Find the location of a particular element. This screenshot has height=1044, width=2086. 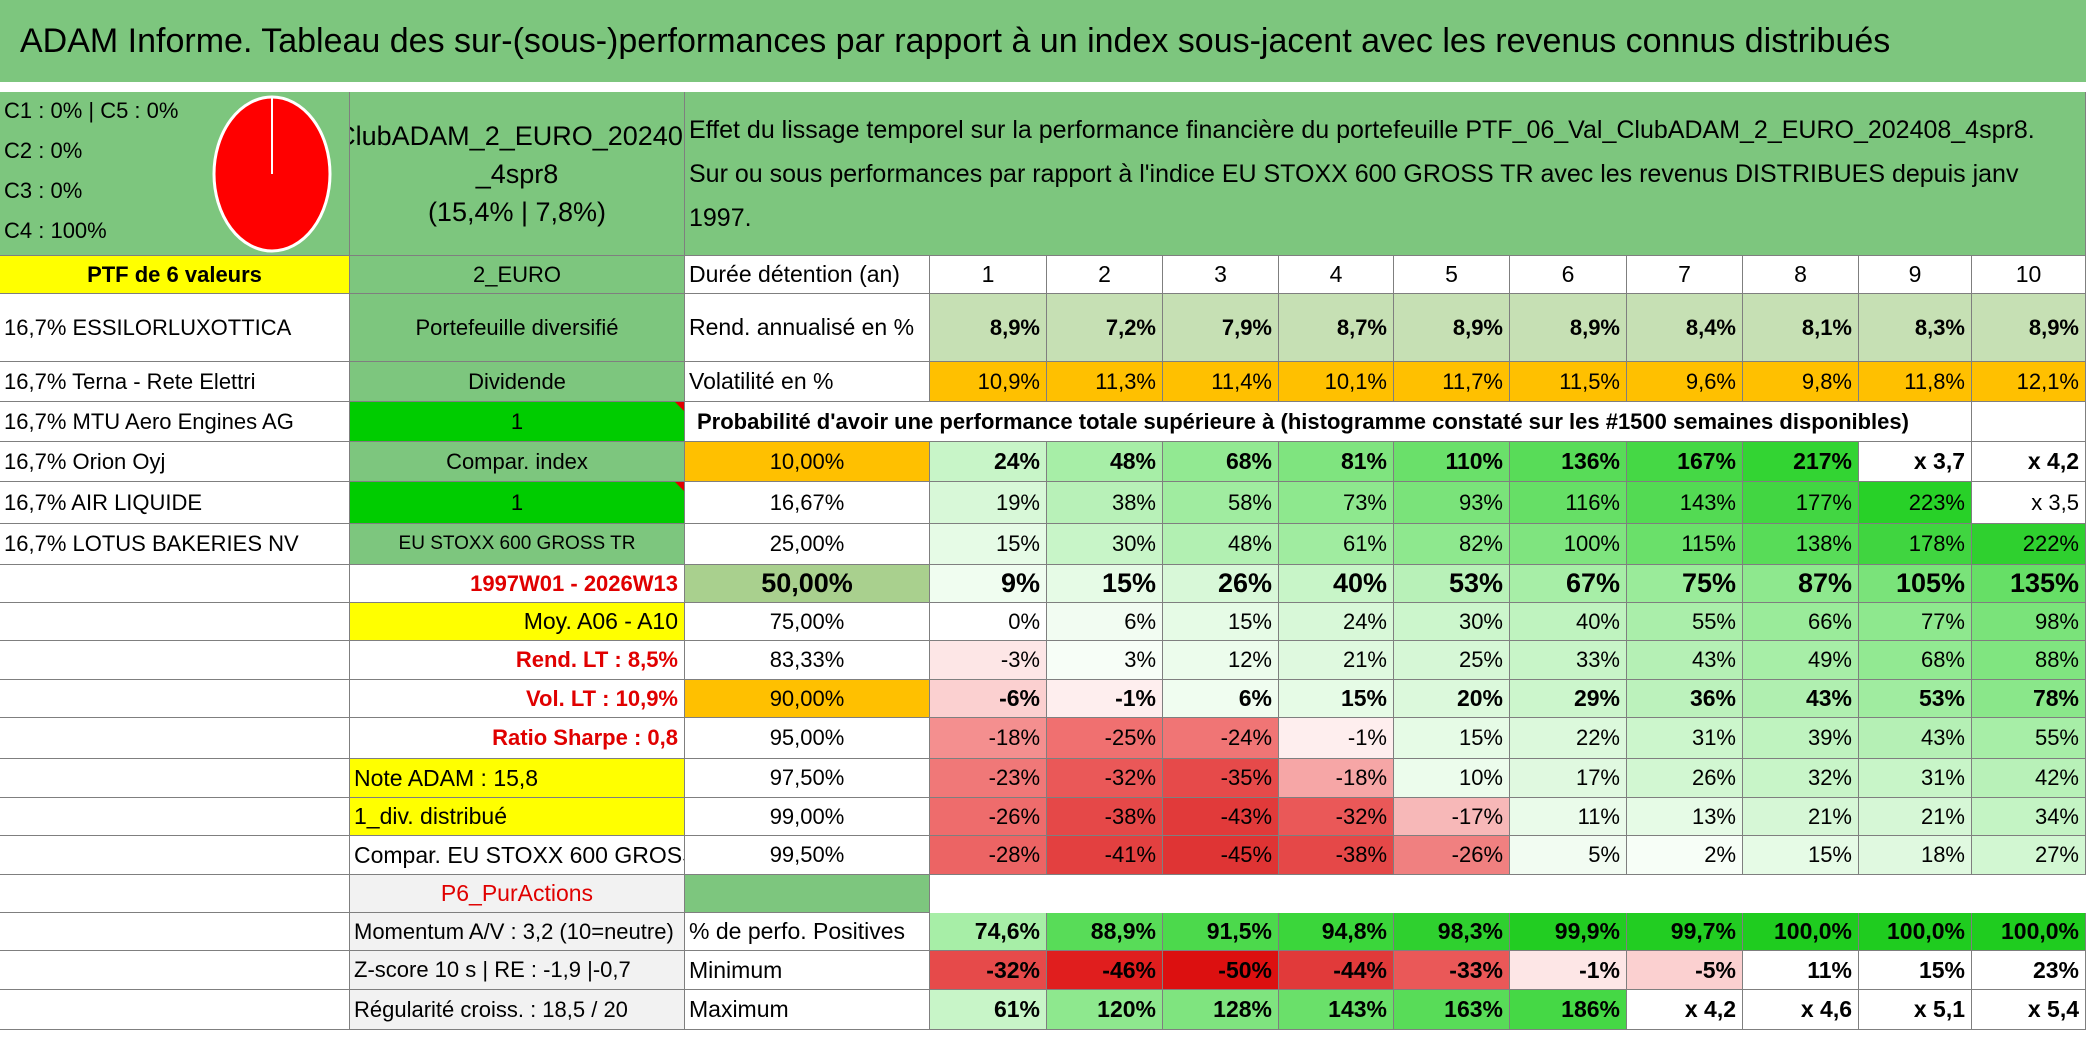

percentile-label: 16,67% is located at coordinates (807, 503).